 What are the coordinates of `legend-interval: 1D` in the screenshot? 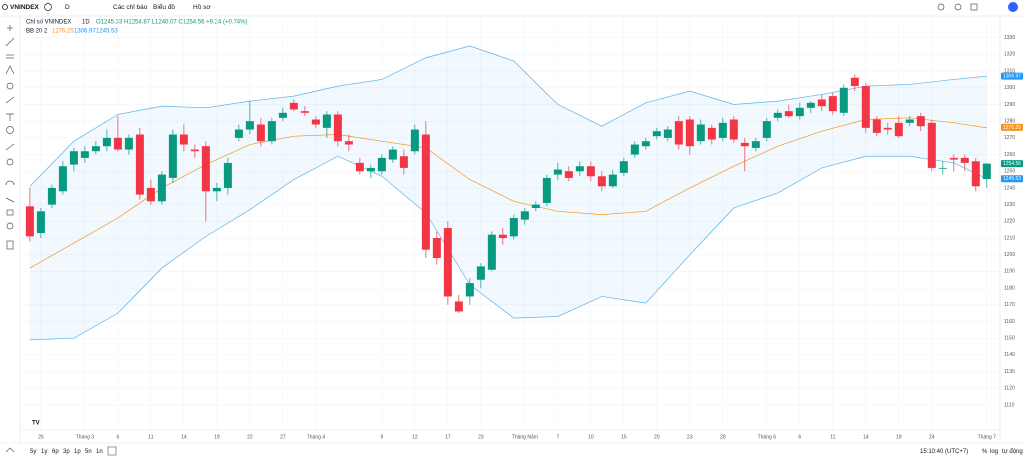 It's located at (86, 23).